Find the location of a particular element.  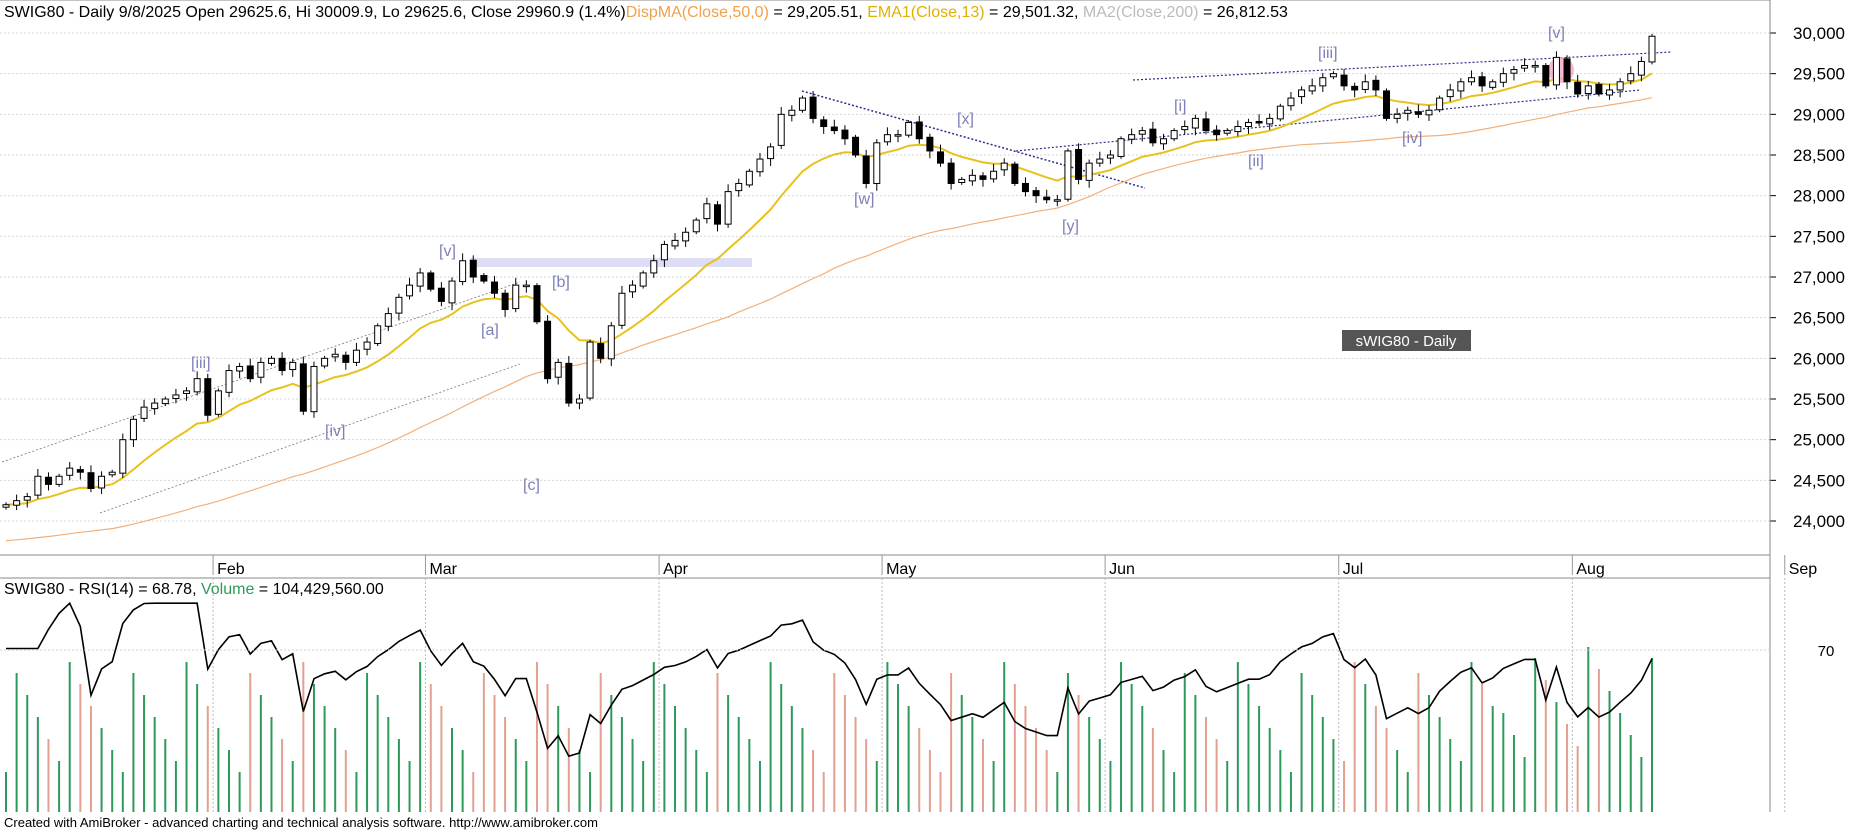

month-label: Aug is located at coordinates (1590, 569).